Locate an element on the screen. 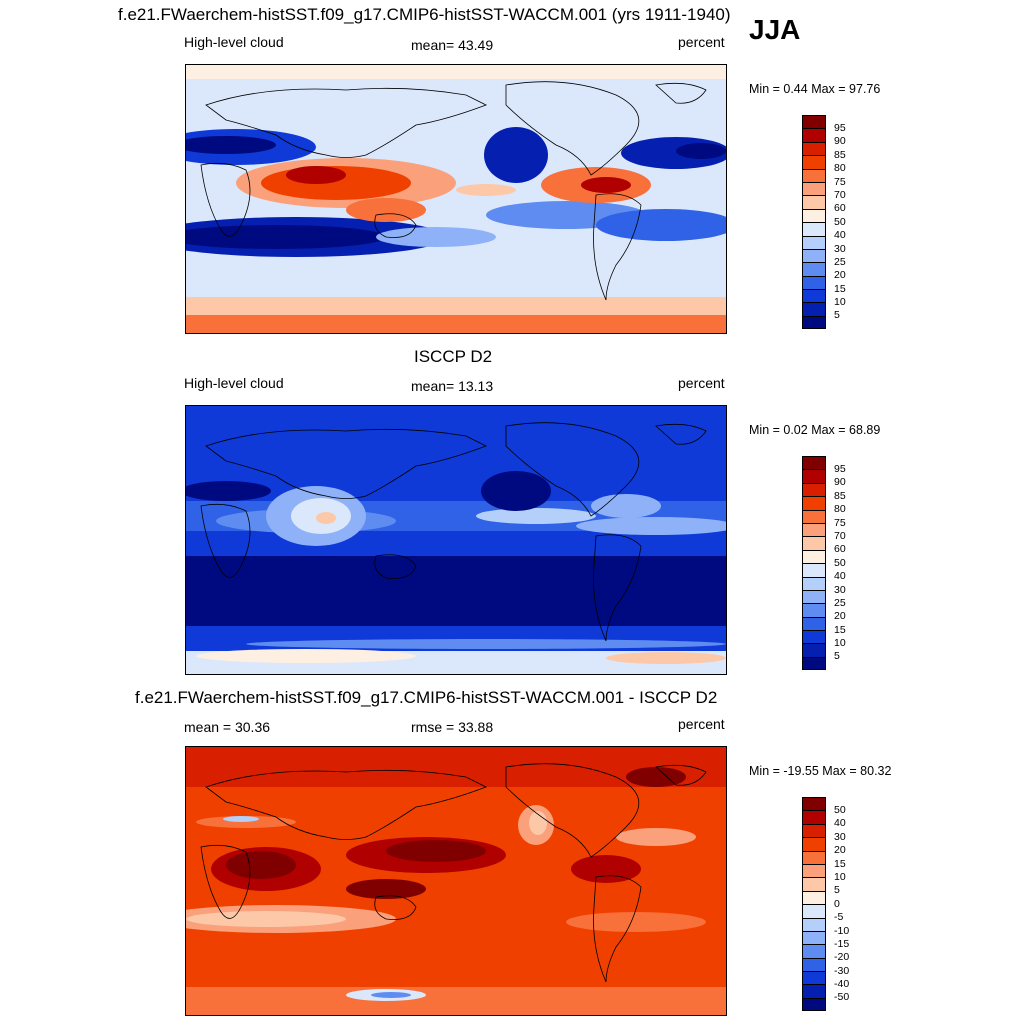 This screenshot has width=1024, height=1024. panel-1-mean-label: mean= 43.49 is located at coordinates (452, 45).